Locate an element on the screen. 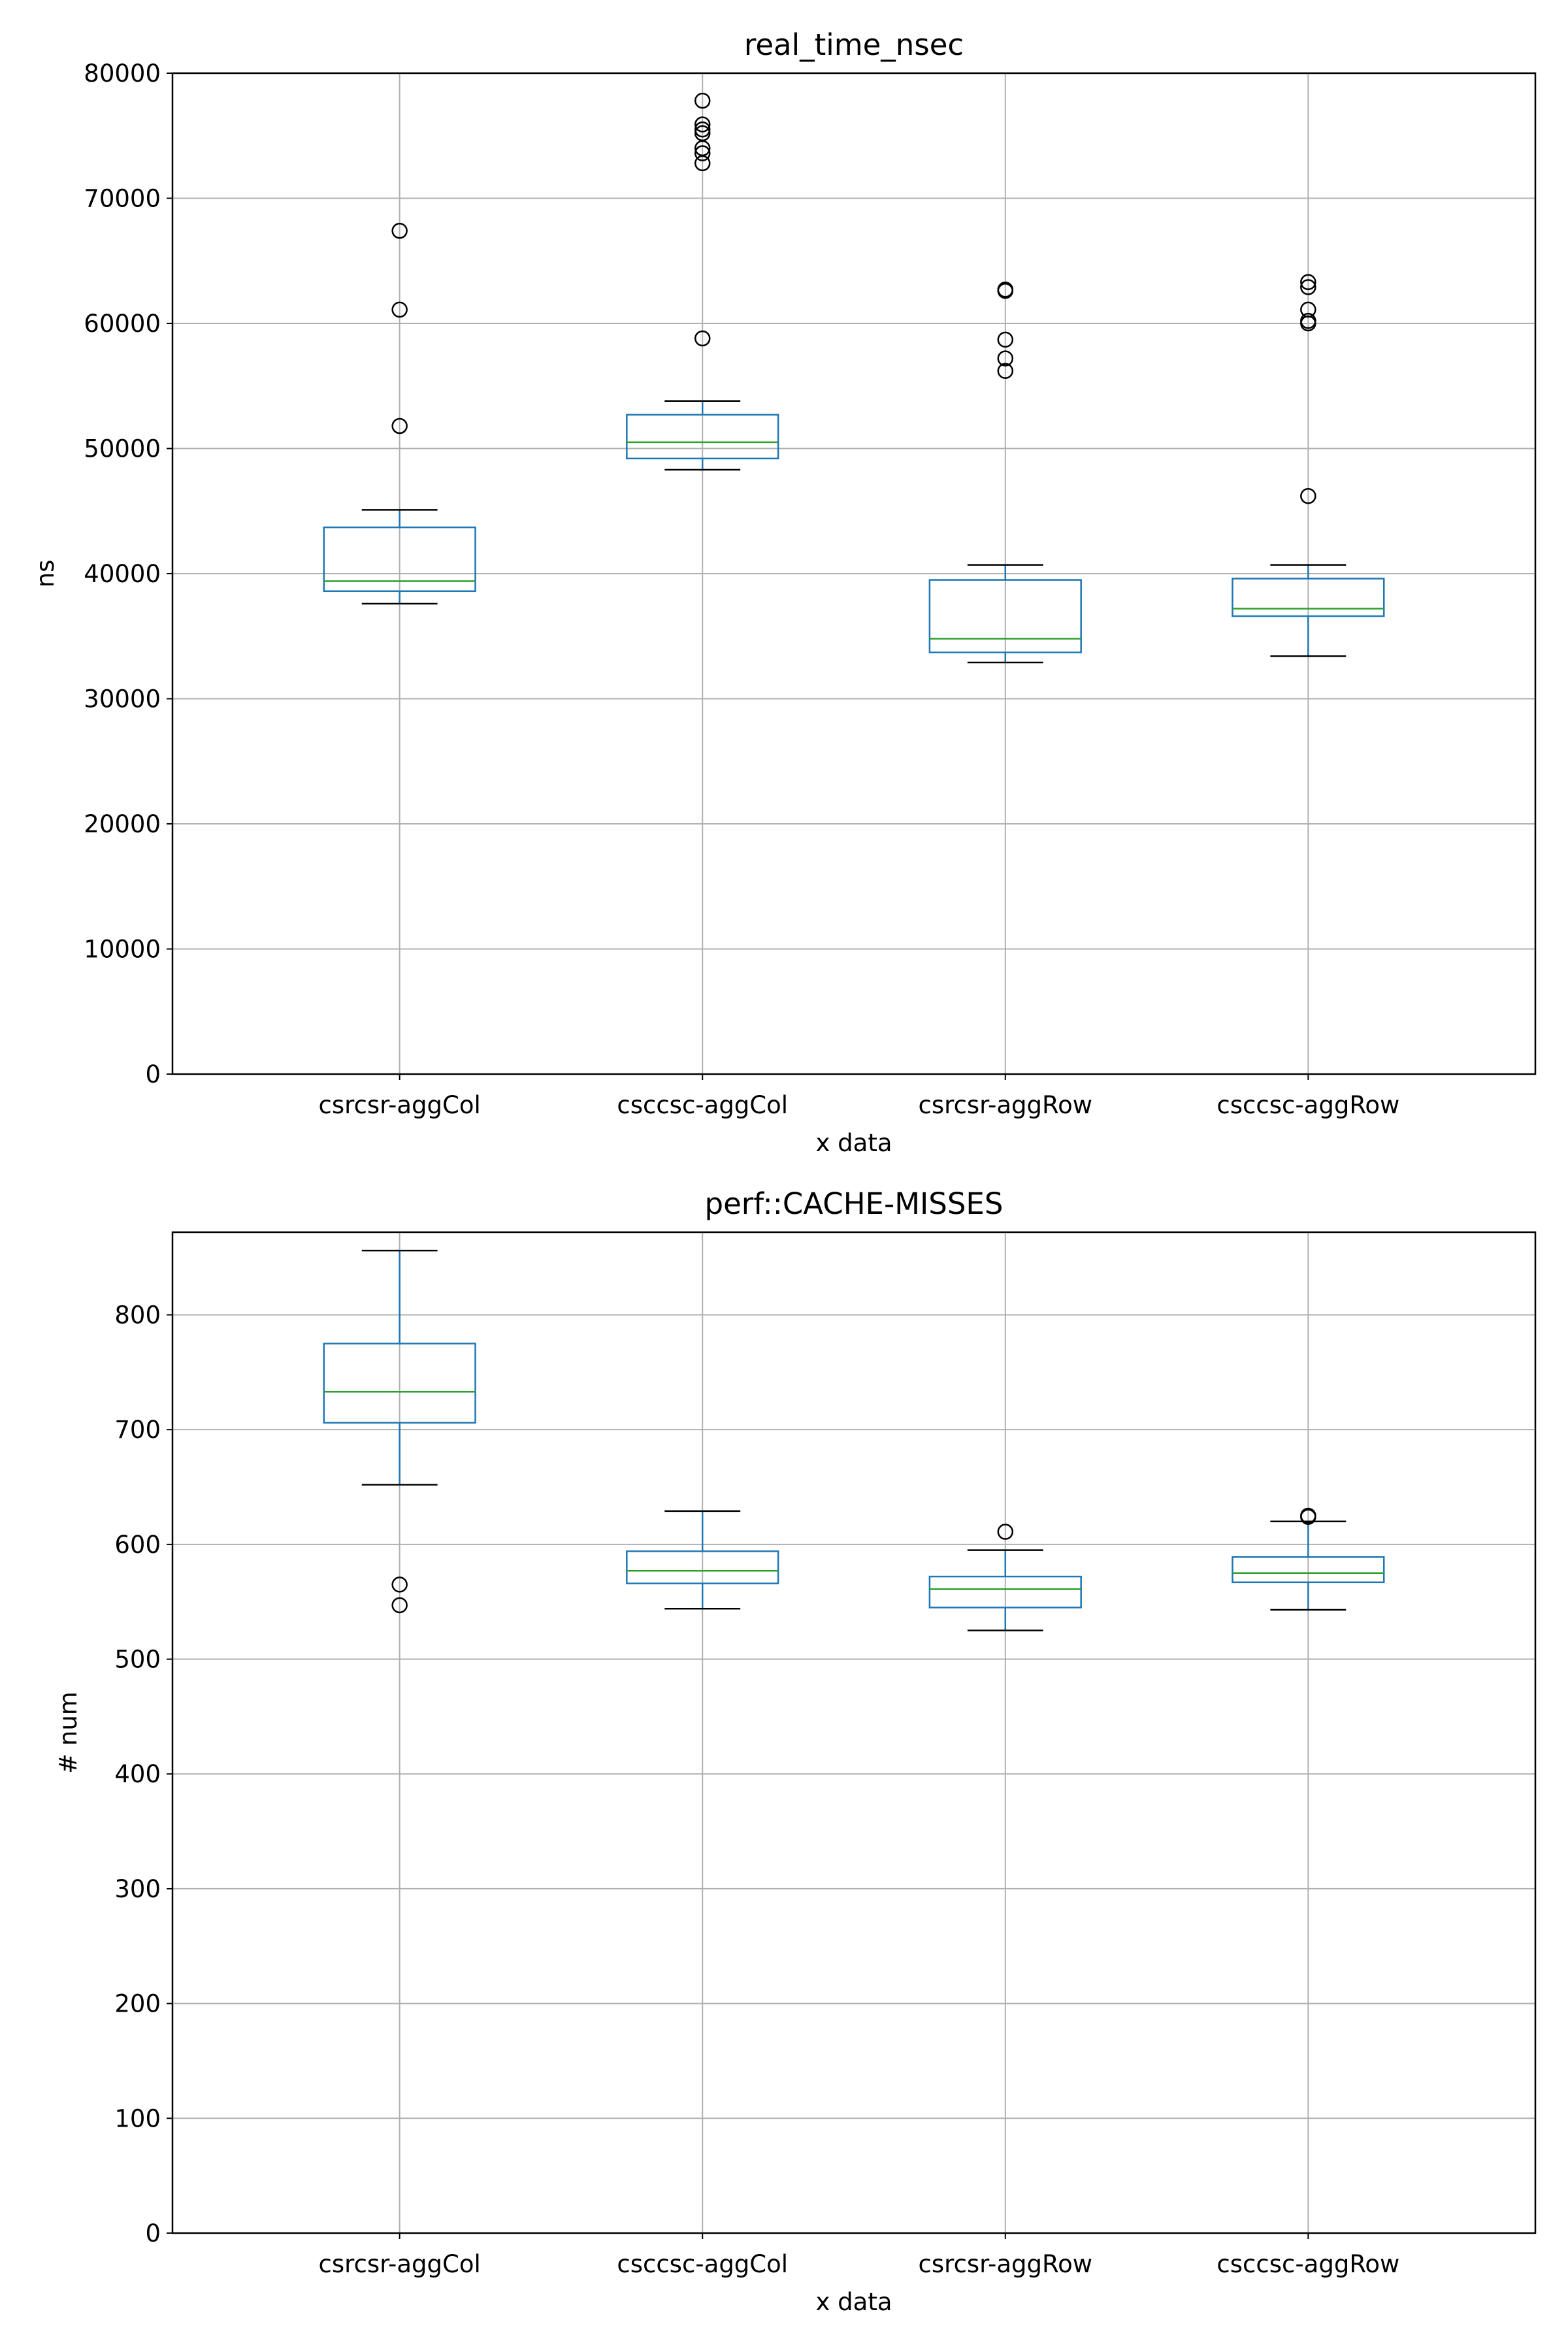 This screenshot has width=1568, height=2352. y-tick-label: 800 is located at coordinates (137, 1315).